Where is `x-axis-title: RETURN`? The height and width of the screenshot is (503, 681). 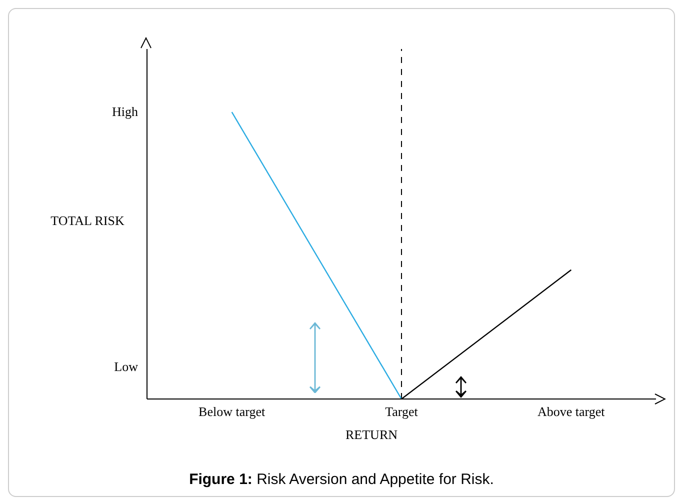 x-axis-title: RETURN is located at coordinates (372, 434).